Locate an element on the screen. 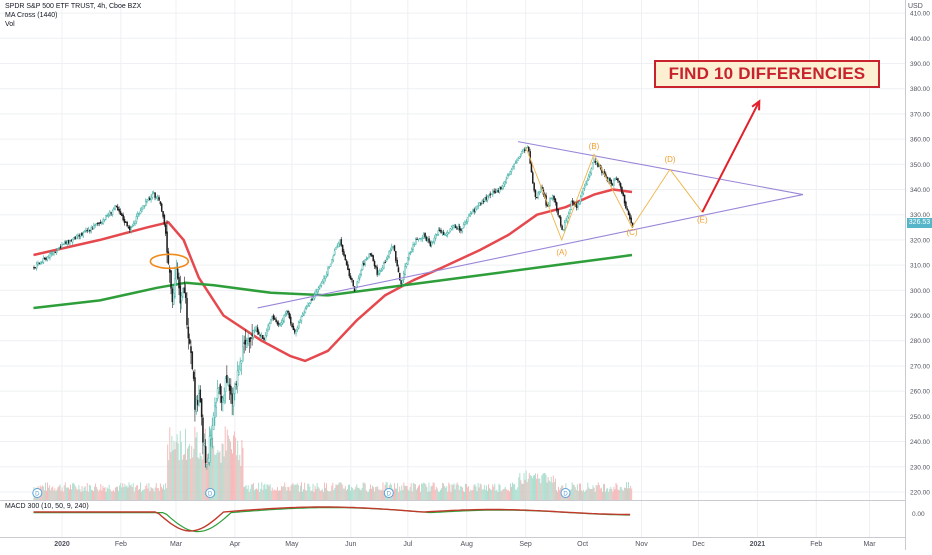 This screenshot has width=932, height=555. y-tick-label: 360.00 is located at coordinates (920, 140).